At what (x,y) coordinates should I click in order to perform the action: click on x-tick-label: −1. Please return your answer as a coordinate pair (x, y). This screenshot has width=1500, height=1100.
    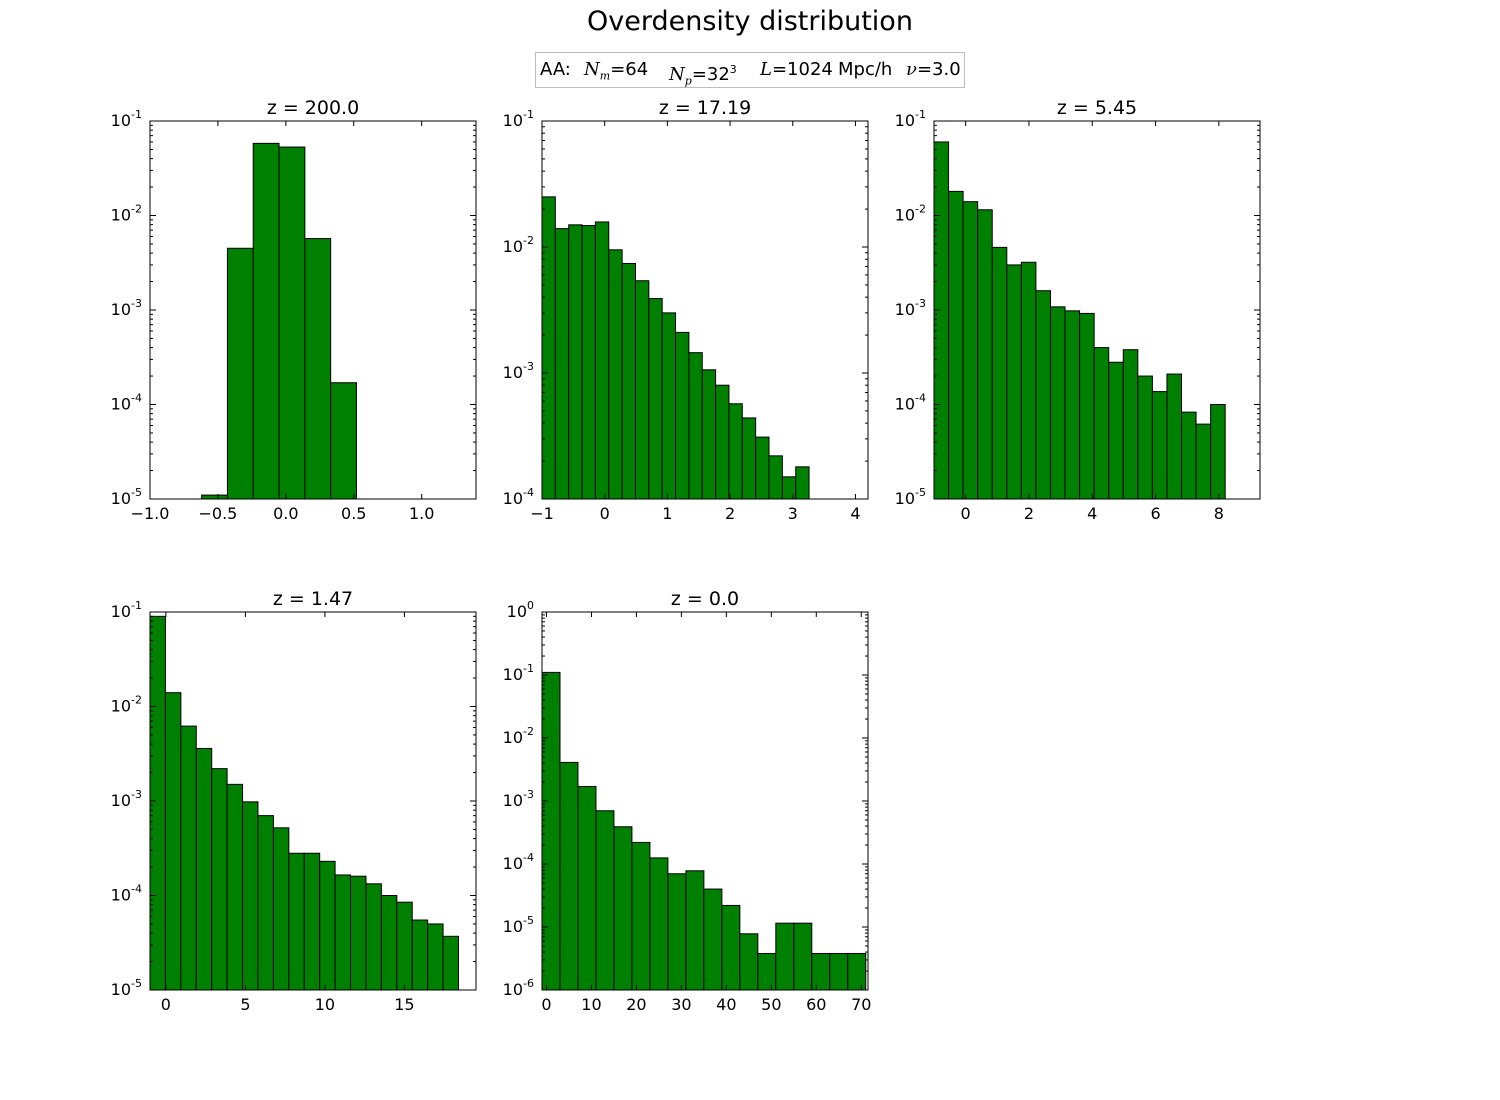
    Looking at the image, I should click on (542, 513).